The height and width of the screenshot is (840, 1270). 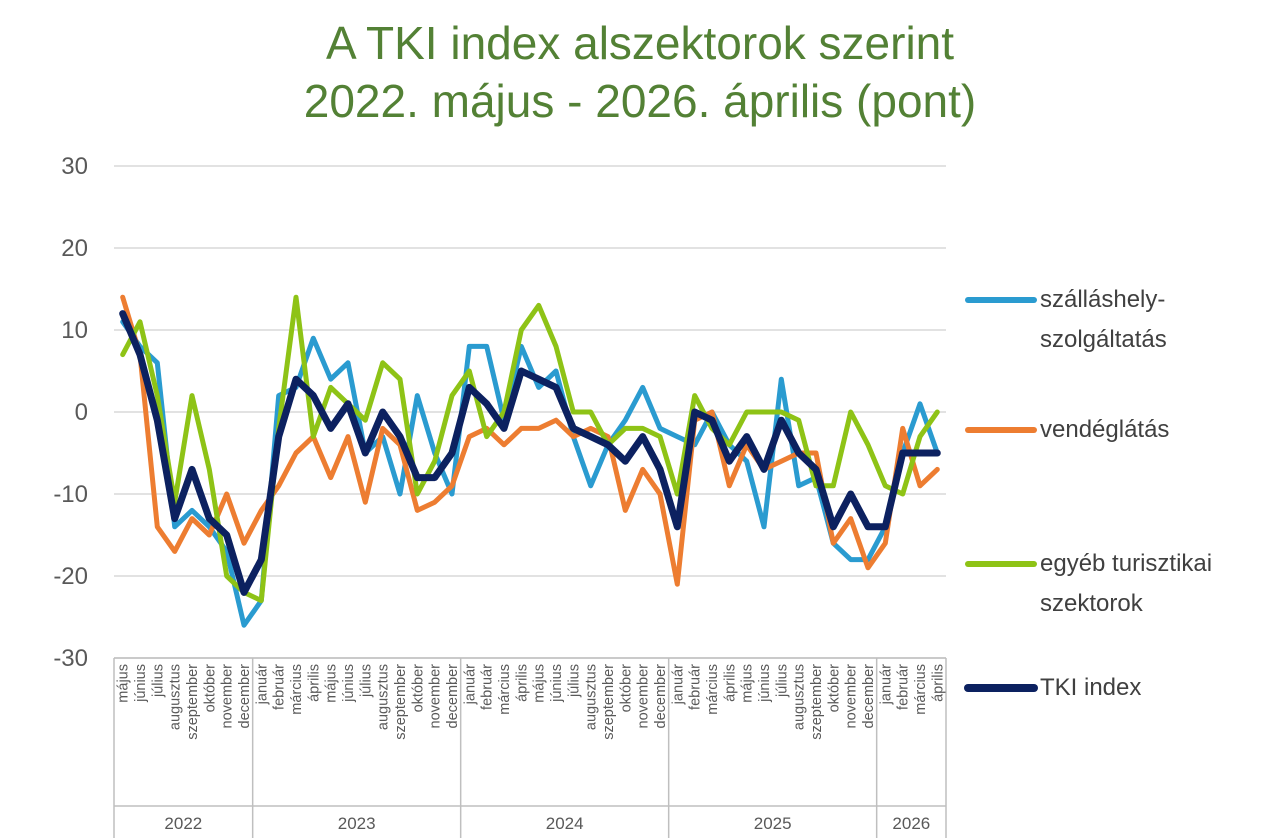 I want to click on legend-label: szolgáltatás, so click(x=1103, y=339).